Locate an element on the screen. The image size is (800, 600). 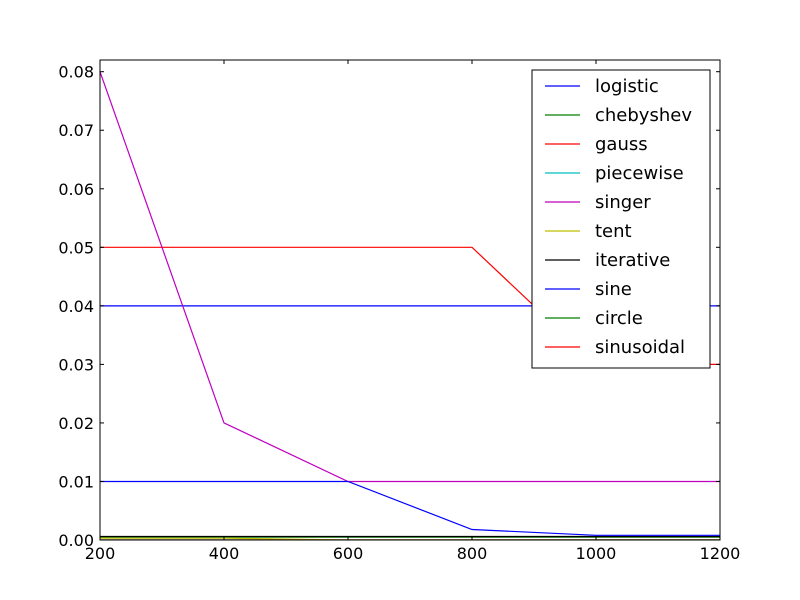
x-tick-label: 1200 is located at coordinates (720, 553).